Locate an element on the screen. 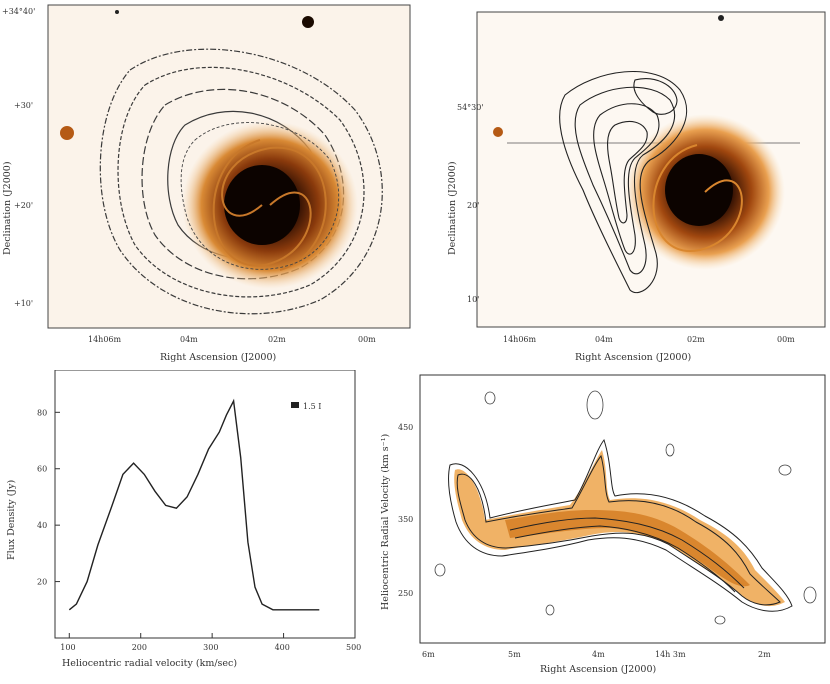 Image resolution: width=830 pixels, height=684 pixels. pv-contours is located at coordinates (620, 525).